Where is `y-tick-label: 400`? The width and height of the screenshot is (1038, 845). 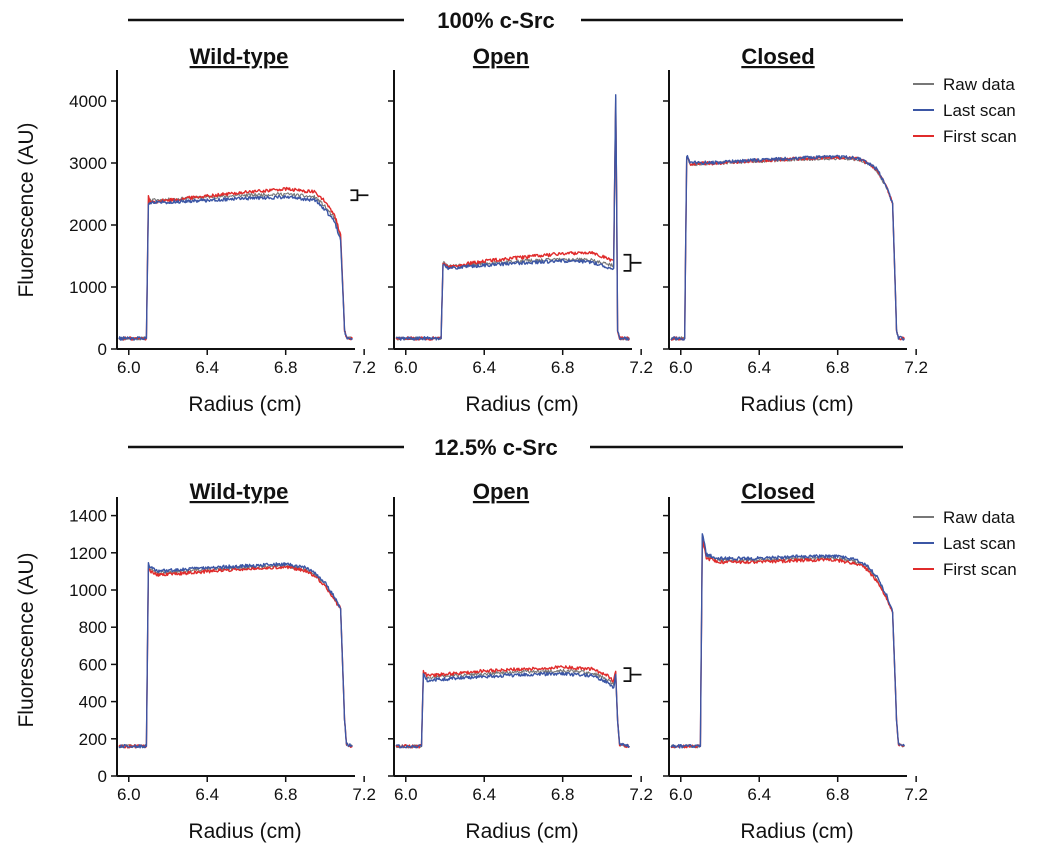 y-tick-label: 400 is located at coordinates (93, 702).